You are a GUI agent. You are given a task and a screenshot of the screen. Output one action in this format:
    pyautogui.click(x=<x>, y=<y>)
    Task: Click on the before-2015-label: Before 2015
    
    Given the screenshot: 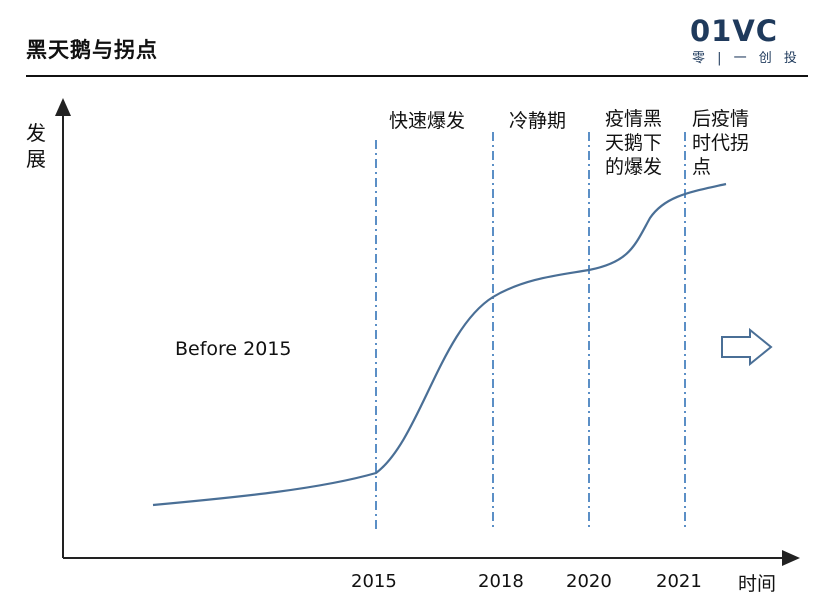 What is the action you would take?
    pyautogui.click(x=233, y=349)
    